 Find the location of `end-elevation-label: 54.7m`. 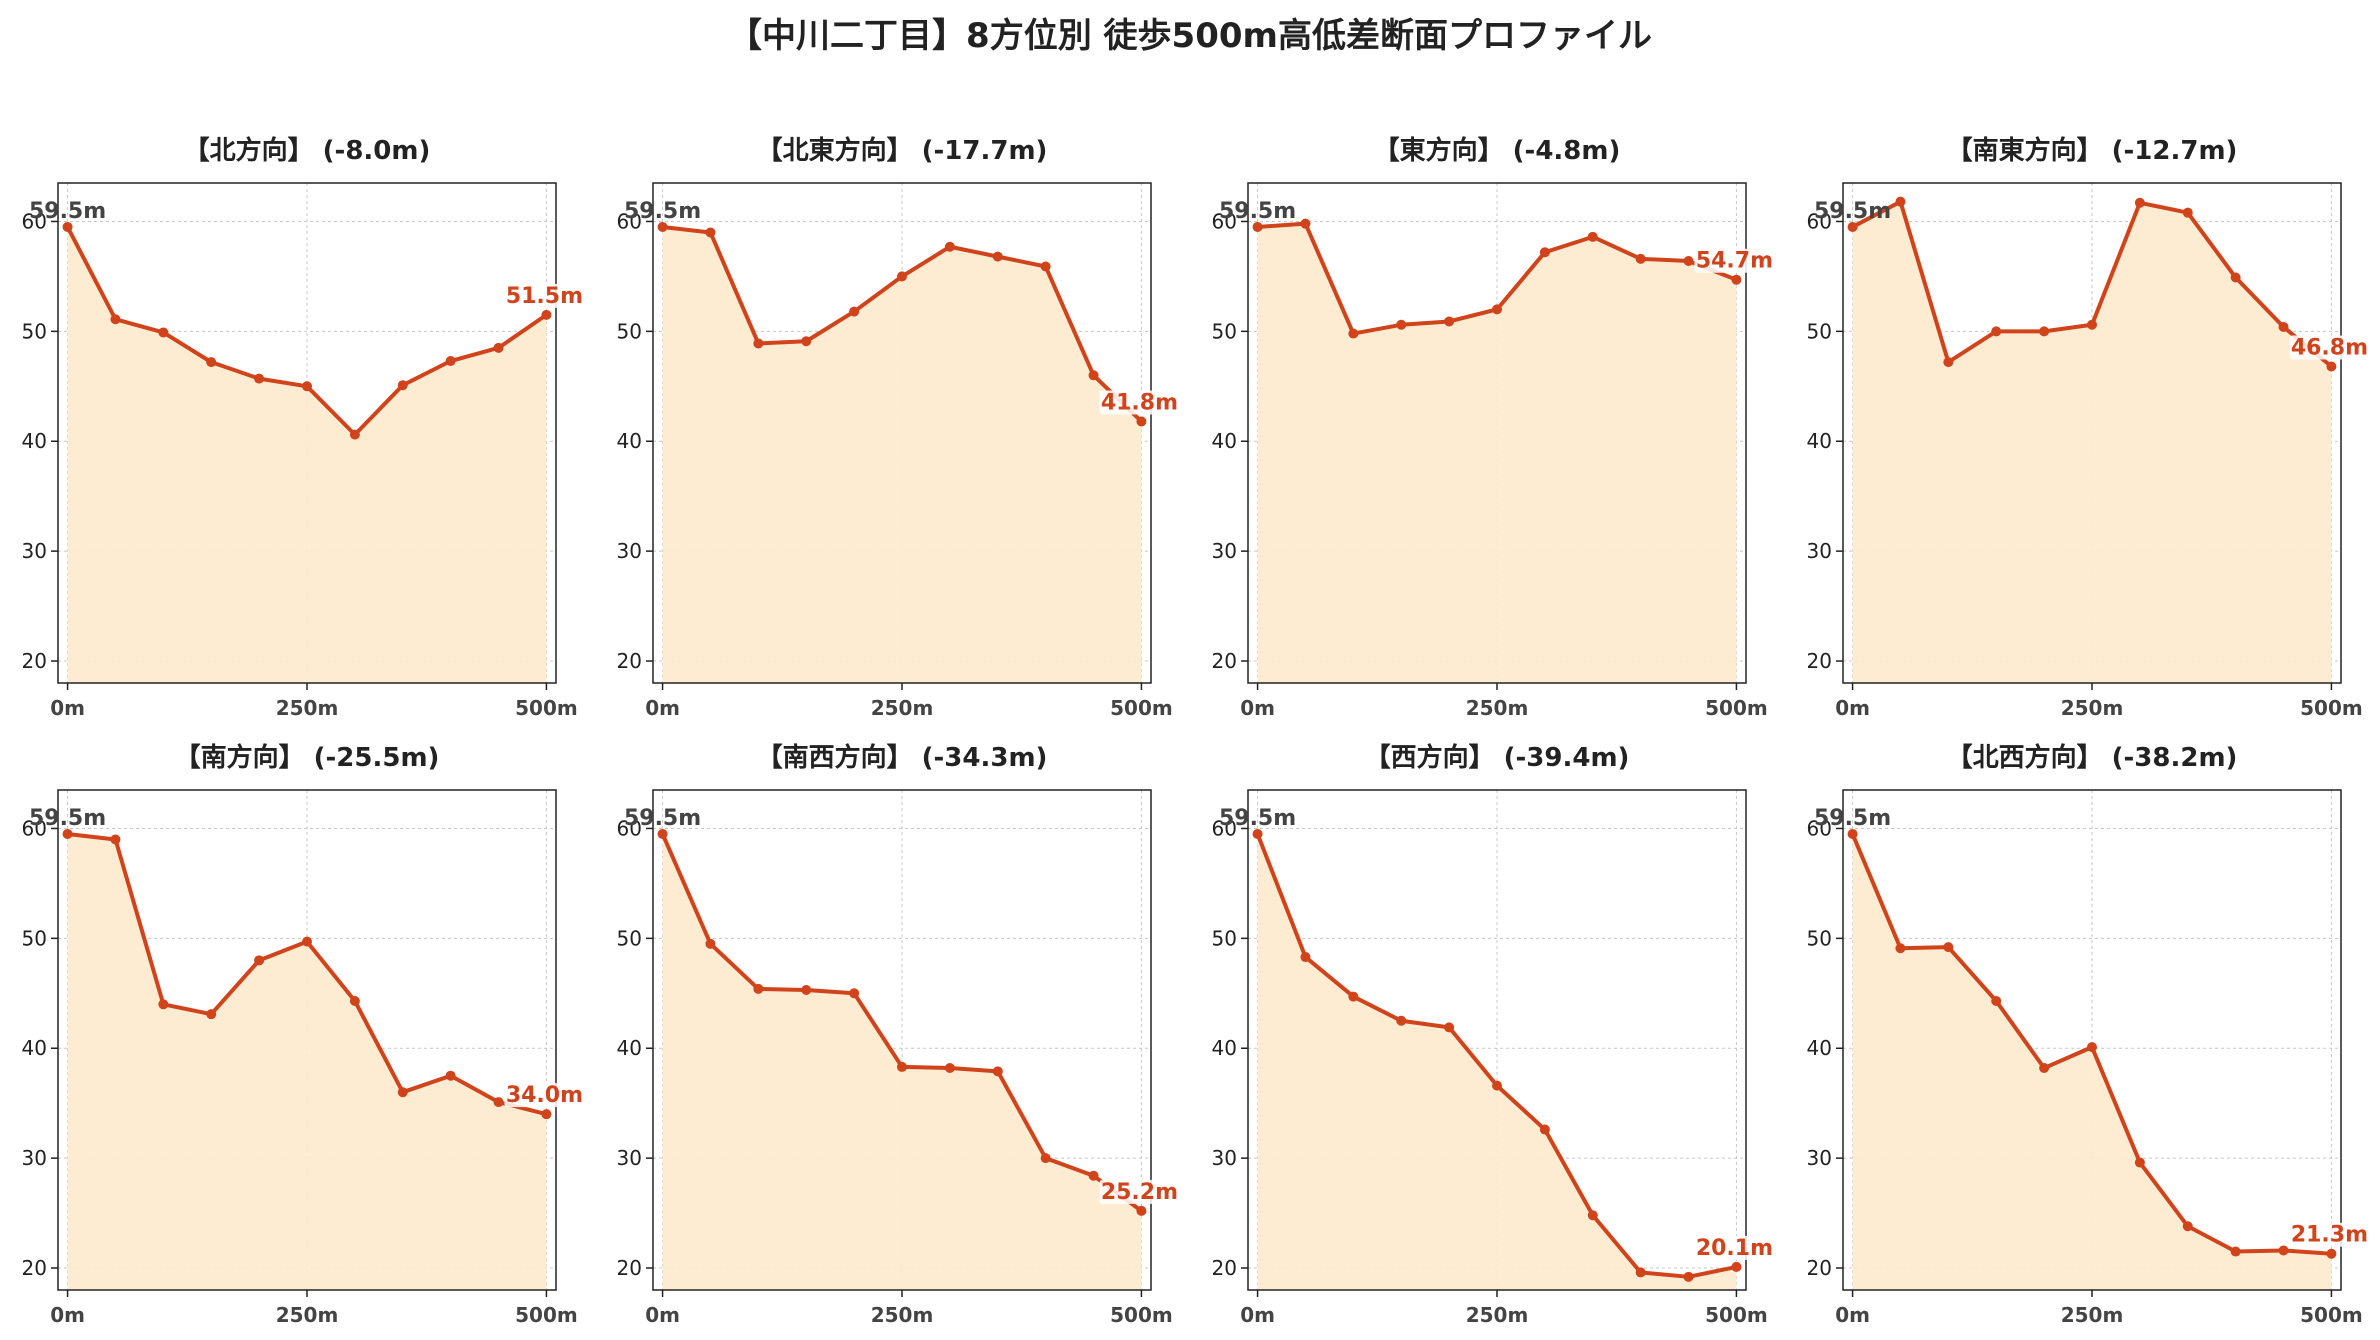

end-elevation-label: 54.7m is located at coordinates (1734, 261).